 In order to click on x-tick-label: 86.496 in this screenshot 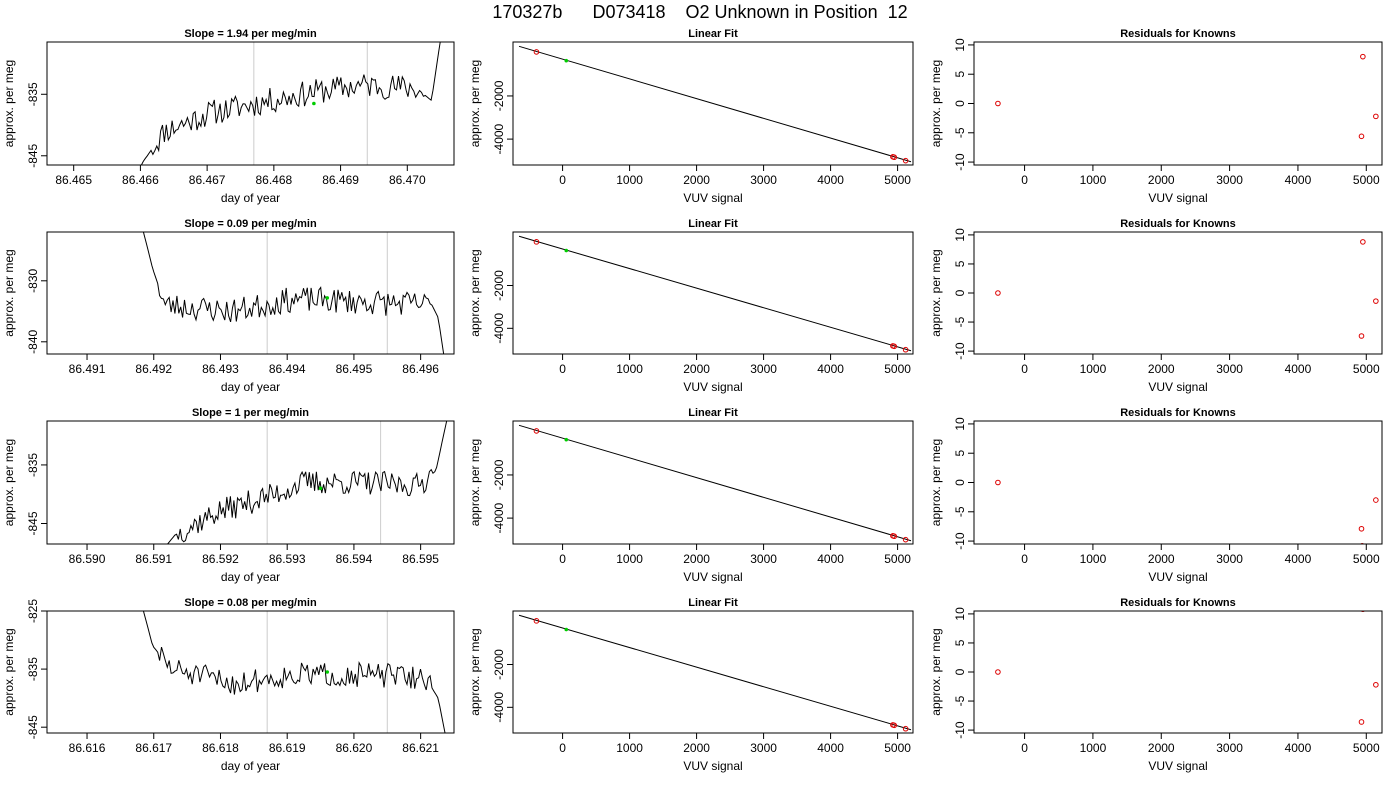, I will do `click(420, 369)`.